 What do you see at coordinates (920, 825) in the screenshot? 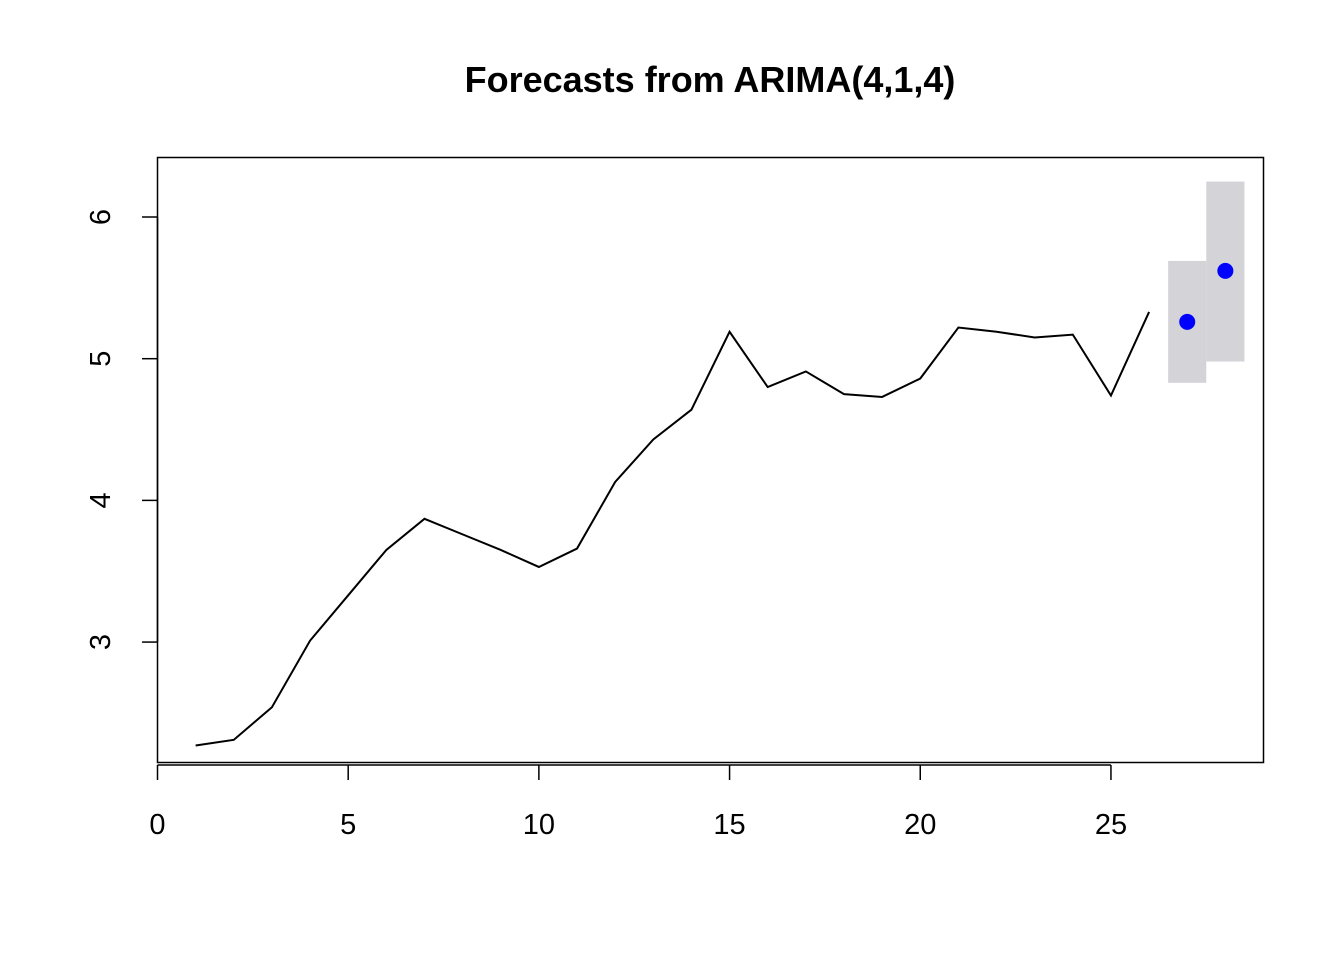
I see `x-tick-label: 20` at bounding box center [920, 825].